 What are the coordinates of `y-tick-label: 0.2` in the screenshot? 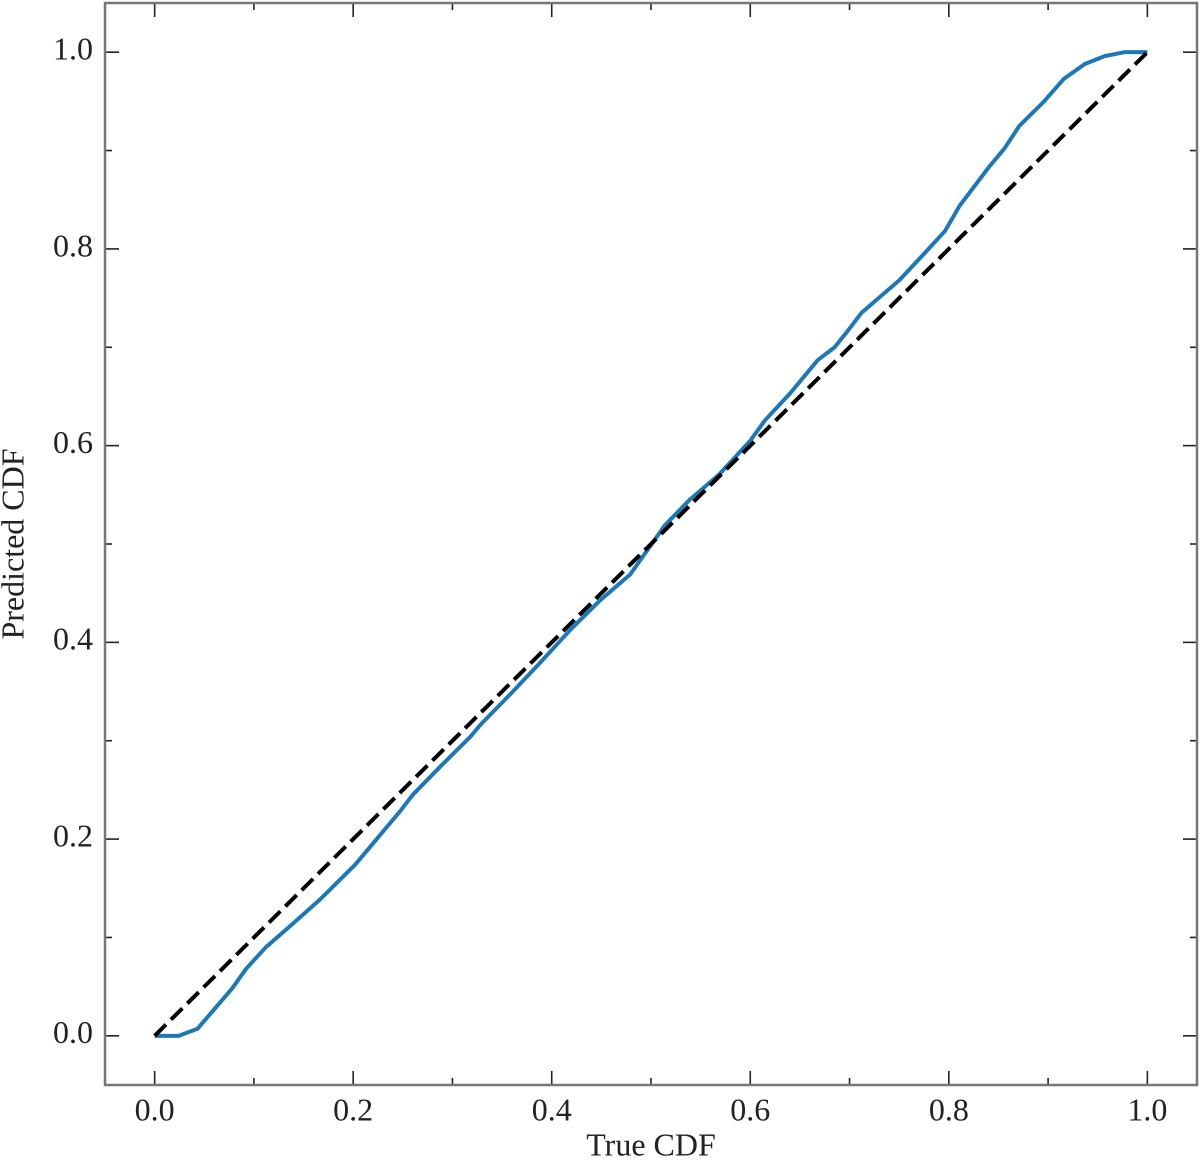 It's located at (73, 835).